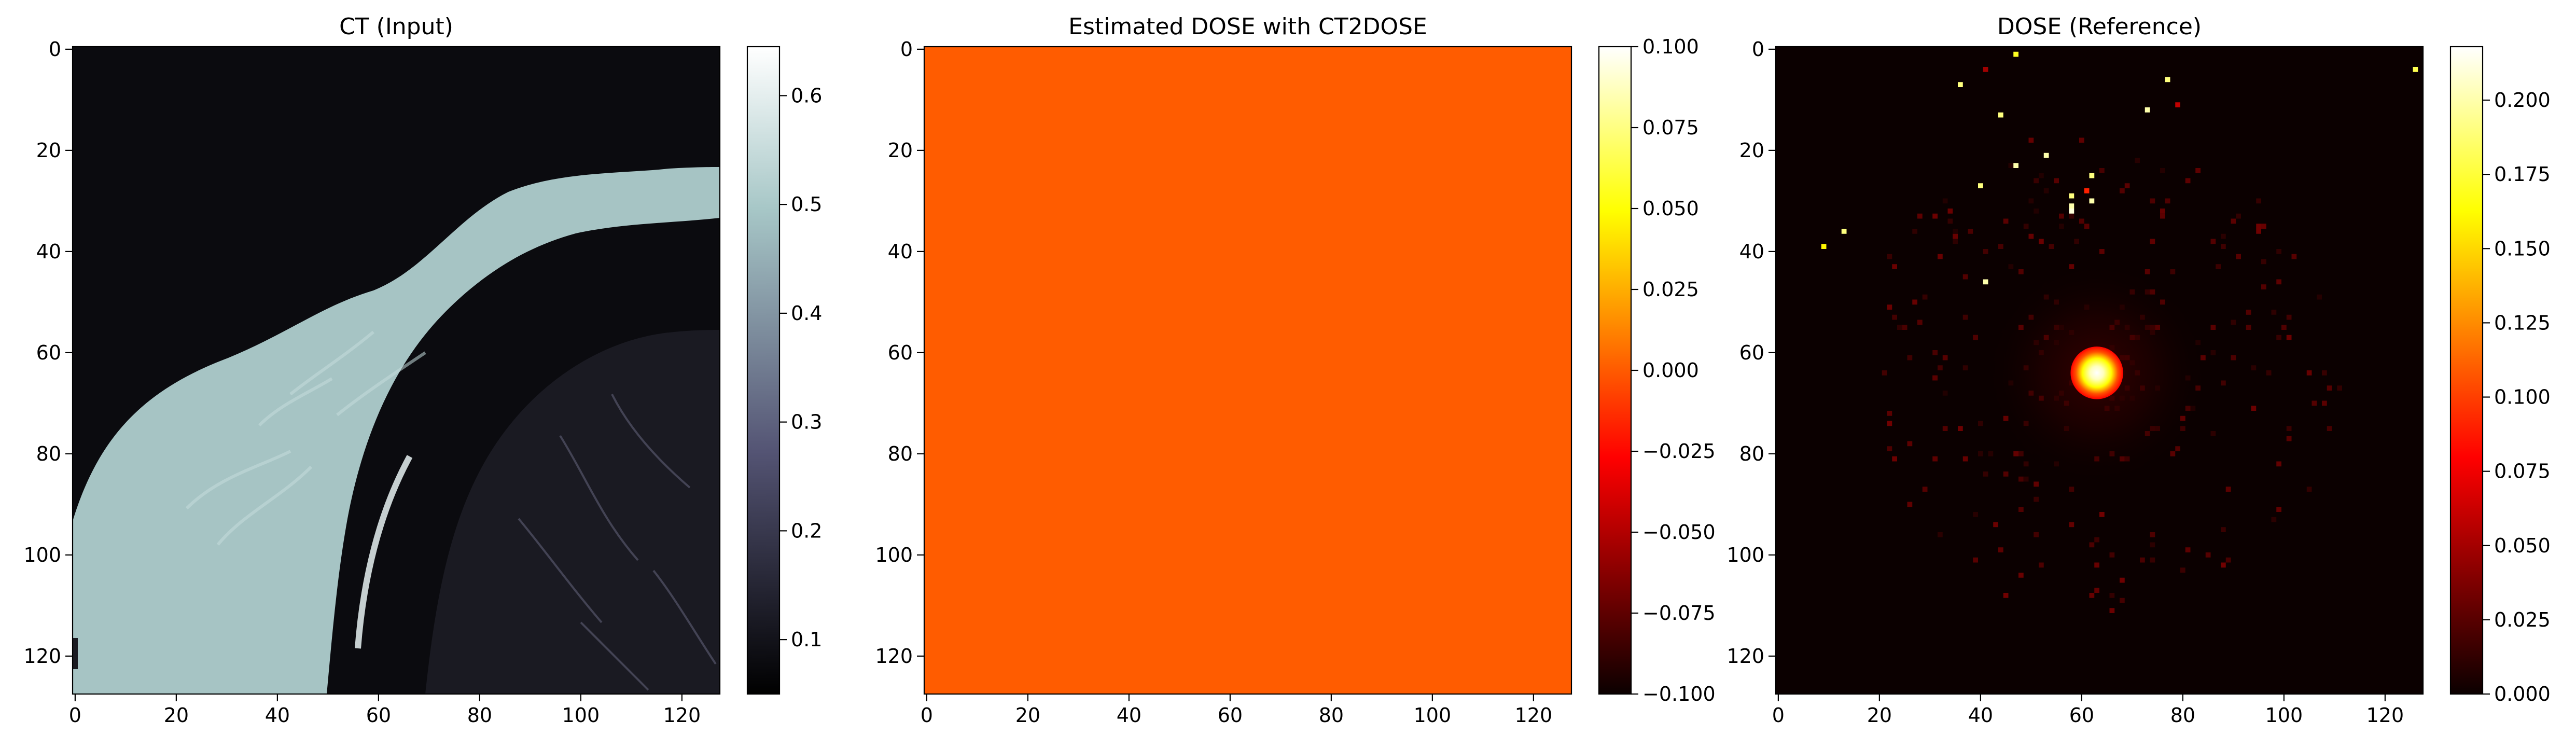 The height and width of the screenshot is (749, 2576). What do you see at coordinates (906, 49) in the screenshot?
I see `estimated-dose-ytick-label: 0` at bounding box center [906, 49].